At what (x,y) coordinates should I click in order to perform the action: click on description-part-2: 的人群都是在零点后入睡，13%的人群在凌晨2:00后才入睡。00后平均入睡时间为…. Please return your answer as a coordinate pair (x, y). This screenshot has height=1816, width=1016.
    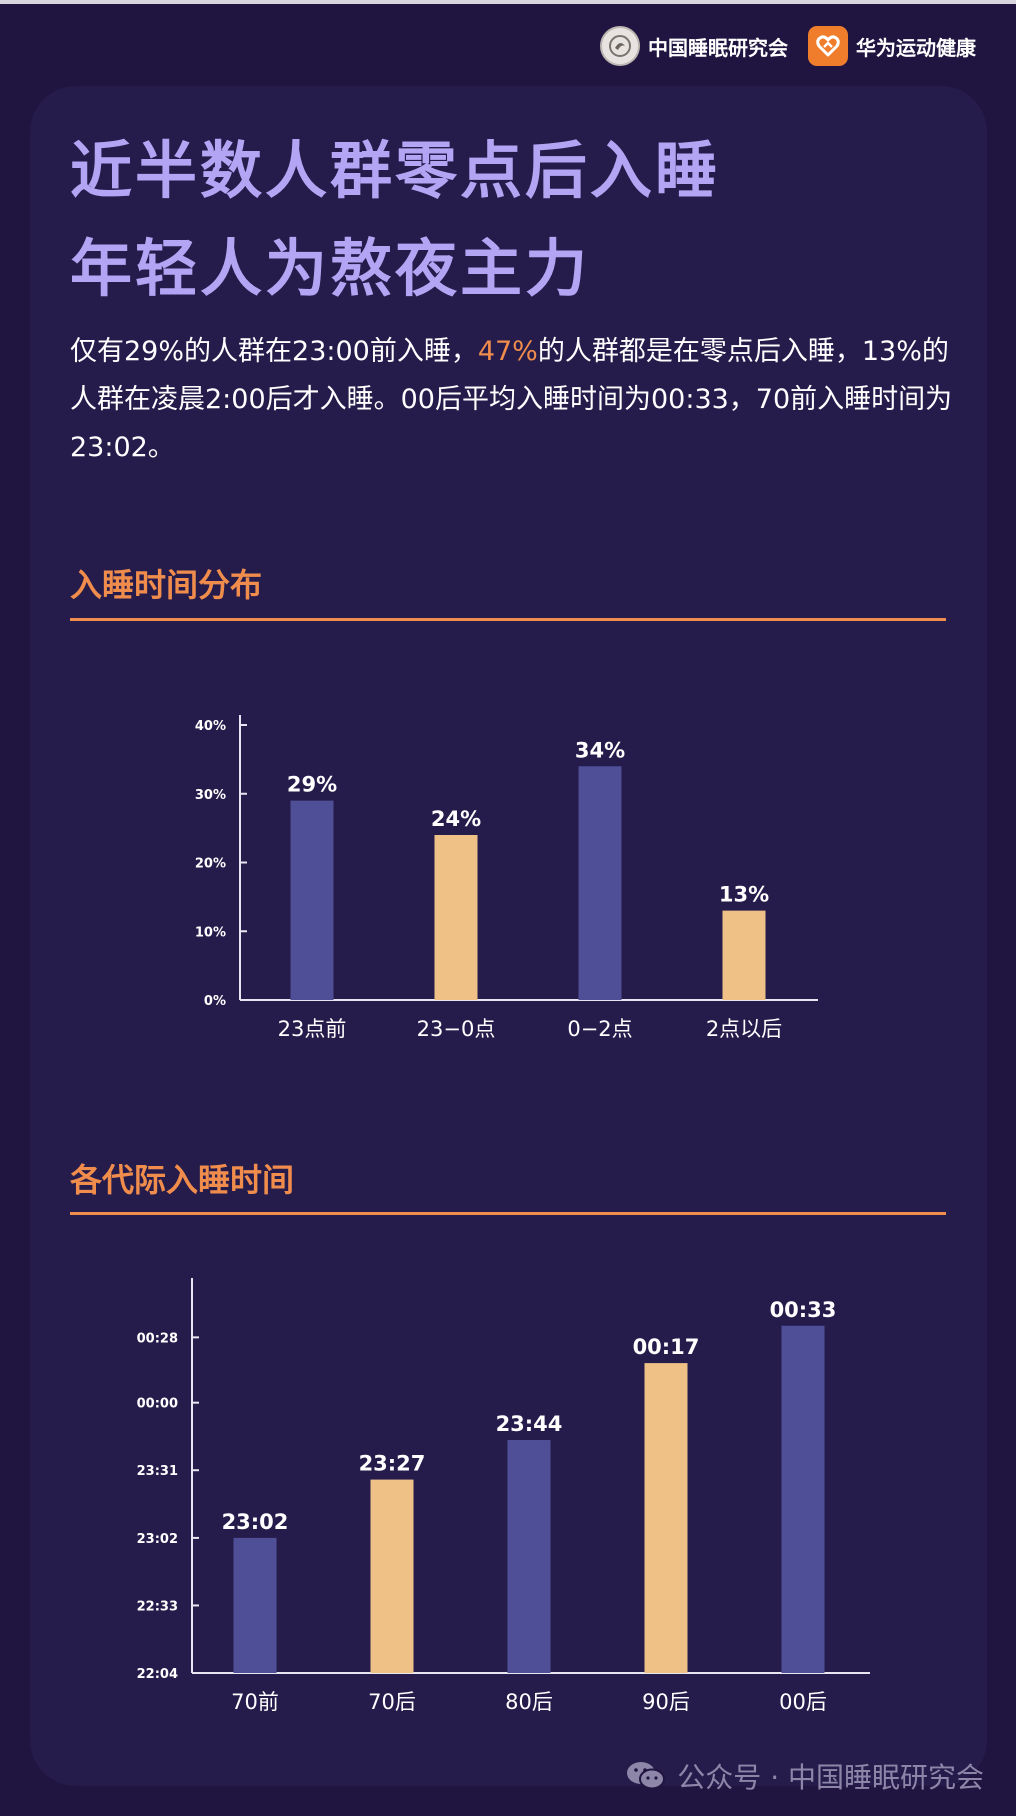
    Looking at the image, I should click on (511, 399).